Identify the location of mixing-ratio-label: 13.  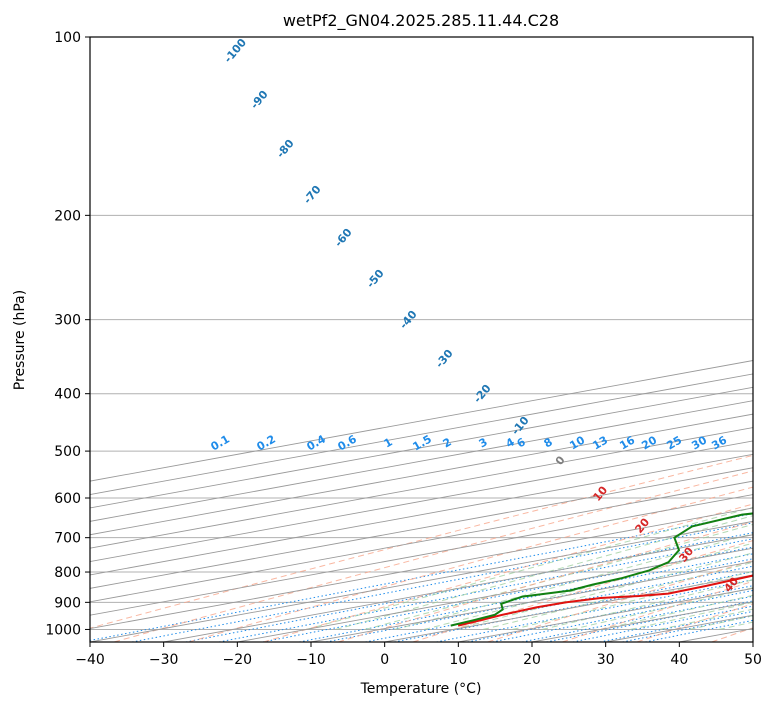
(600, 443).